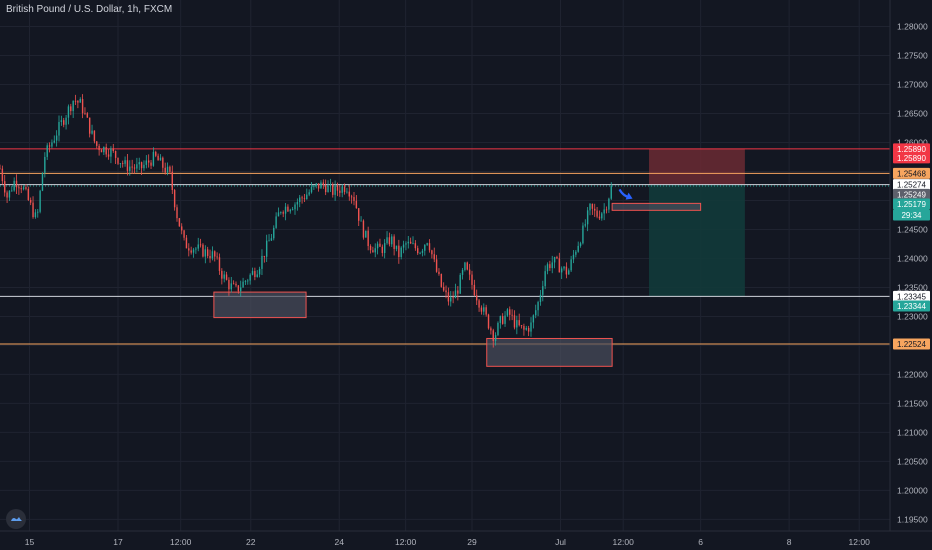 The height and width of the screenshot is (550, 932). I want to click on short-position-tool, so click(697, 222).